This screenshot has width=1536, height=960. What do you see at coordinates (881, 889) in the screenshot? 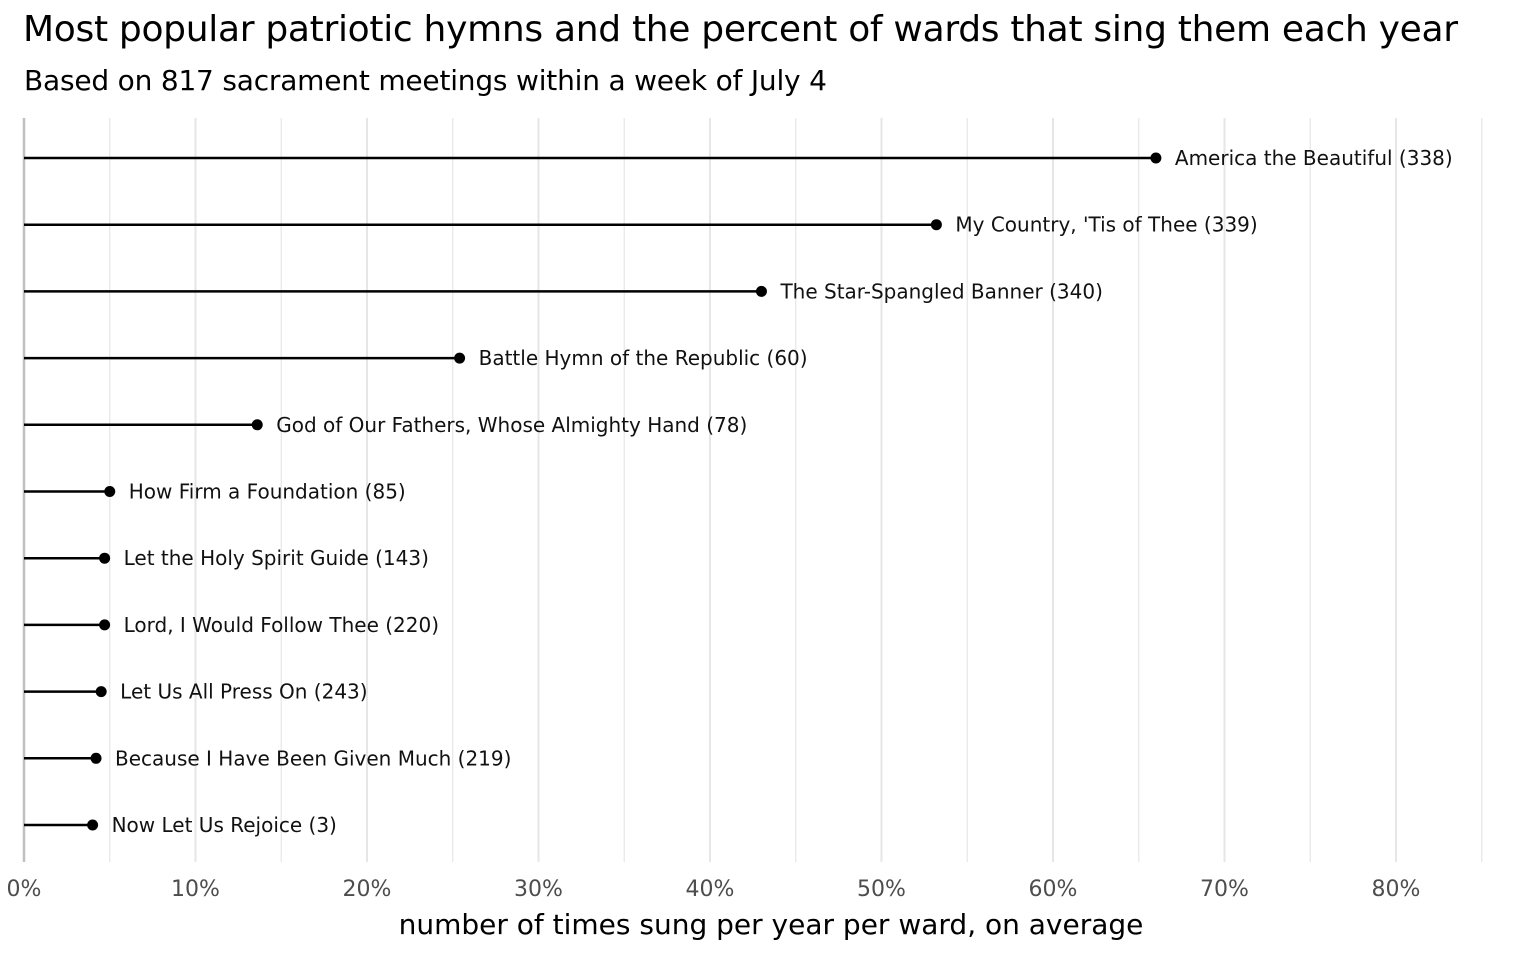
I see `x-tick-label: 50%` at bounding box center [881, 889].